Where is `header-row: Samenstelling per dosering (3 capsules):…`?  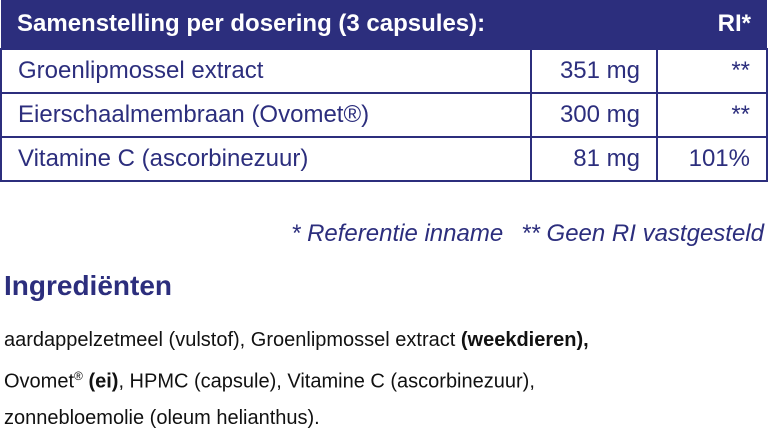
header-row: Samenstelling per dosering (3 capsules):… is located at coordinates (384, 24).